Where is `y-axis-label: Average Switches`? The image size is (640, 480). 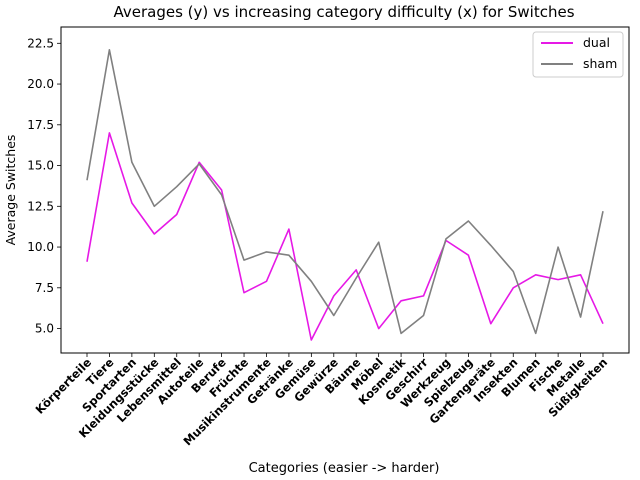
y-axis-label: Average Switches is located at coordinates (10, 190).